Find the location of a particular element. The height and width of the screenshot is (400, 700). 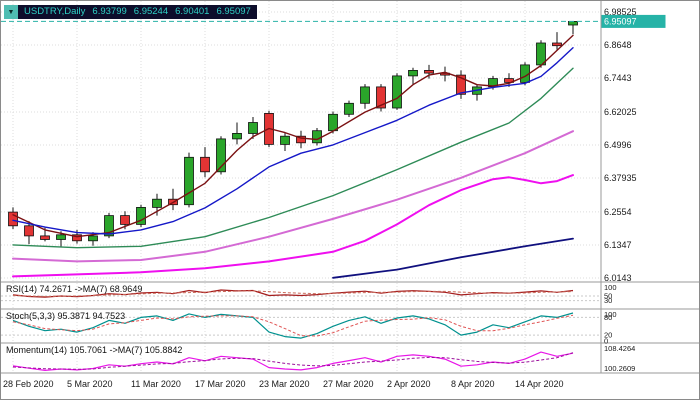

rsi-indicator-label: RSI(14) 74.2671 ->MA(7) 68.9649 is located at coordinates (74, 289).